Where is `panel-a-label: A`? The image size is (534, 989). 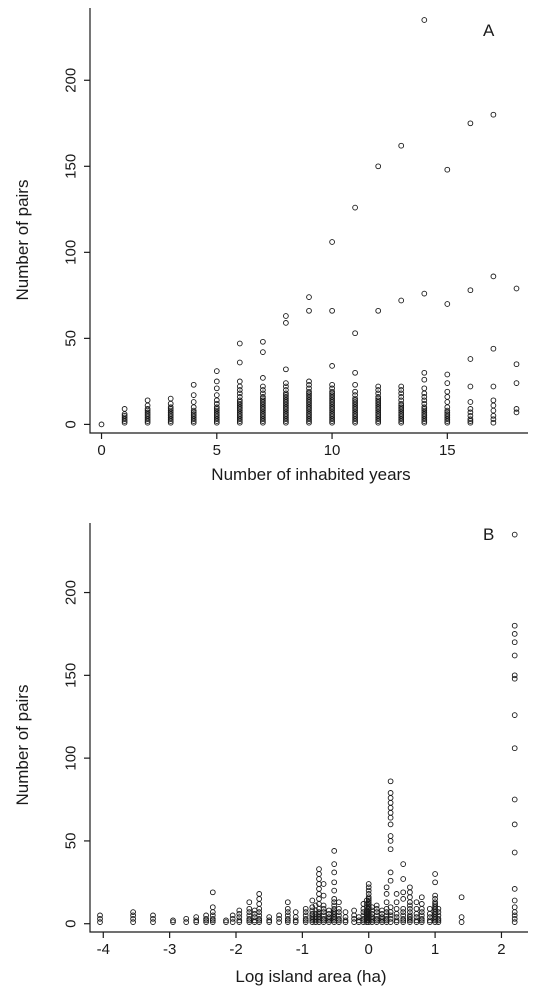
panel-a-label: A is located at coordinates (489, 30).